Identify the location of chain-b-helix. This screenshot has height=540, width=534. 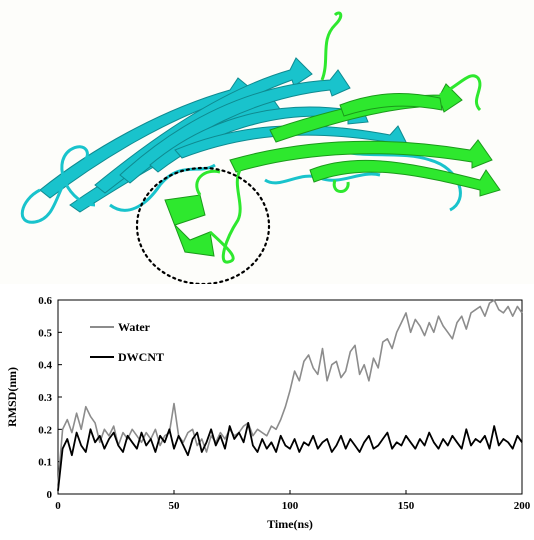
(189, 225).